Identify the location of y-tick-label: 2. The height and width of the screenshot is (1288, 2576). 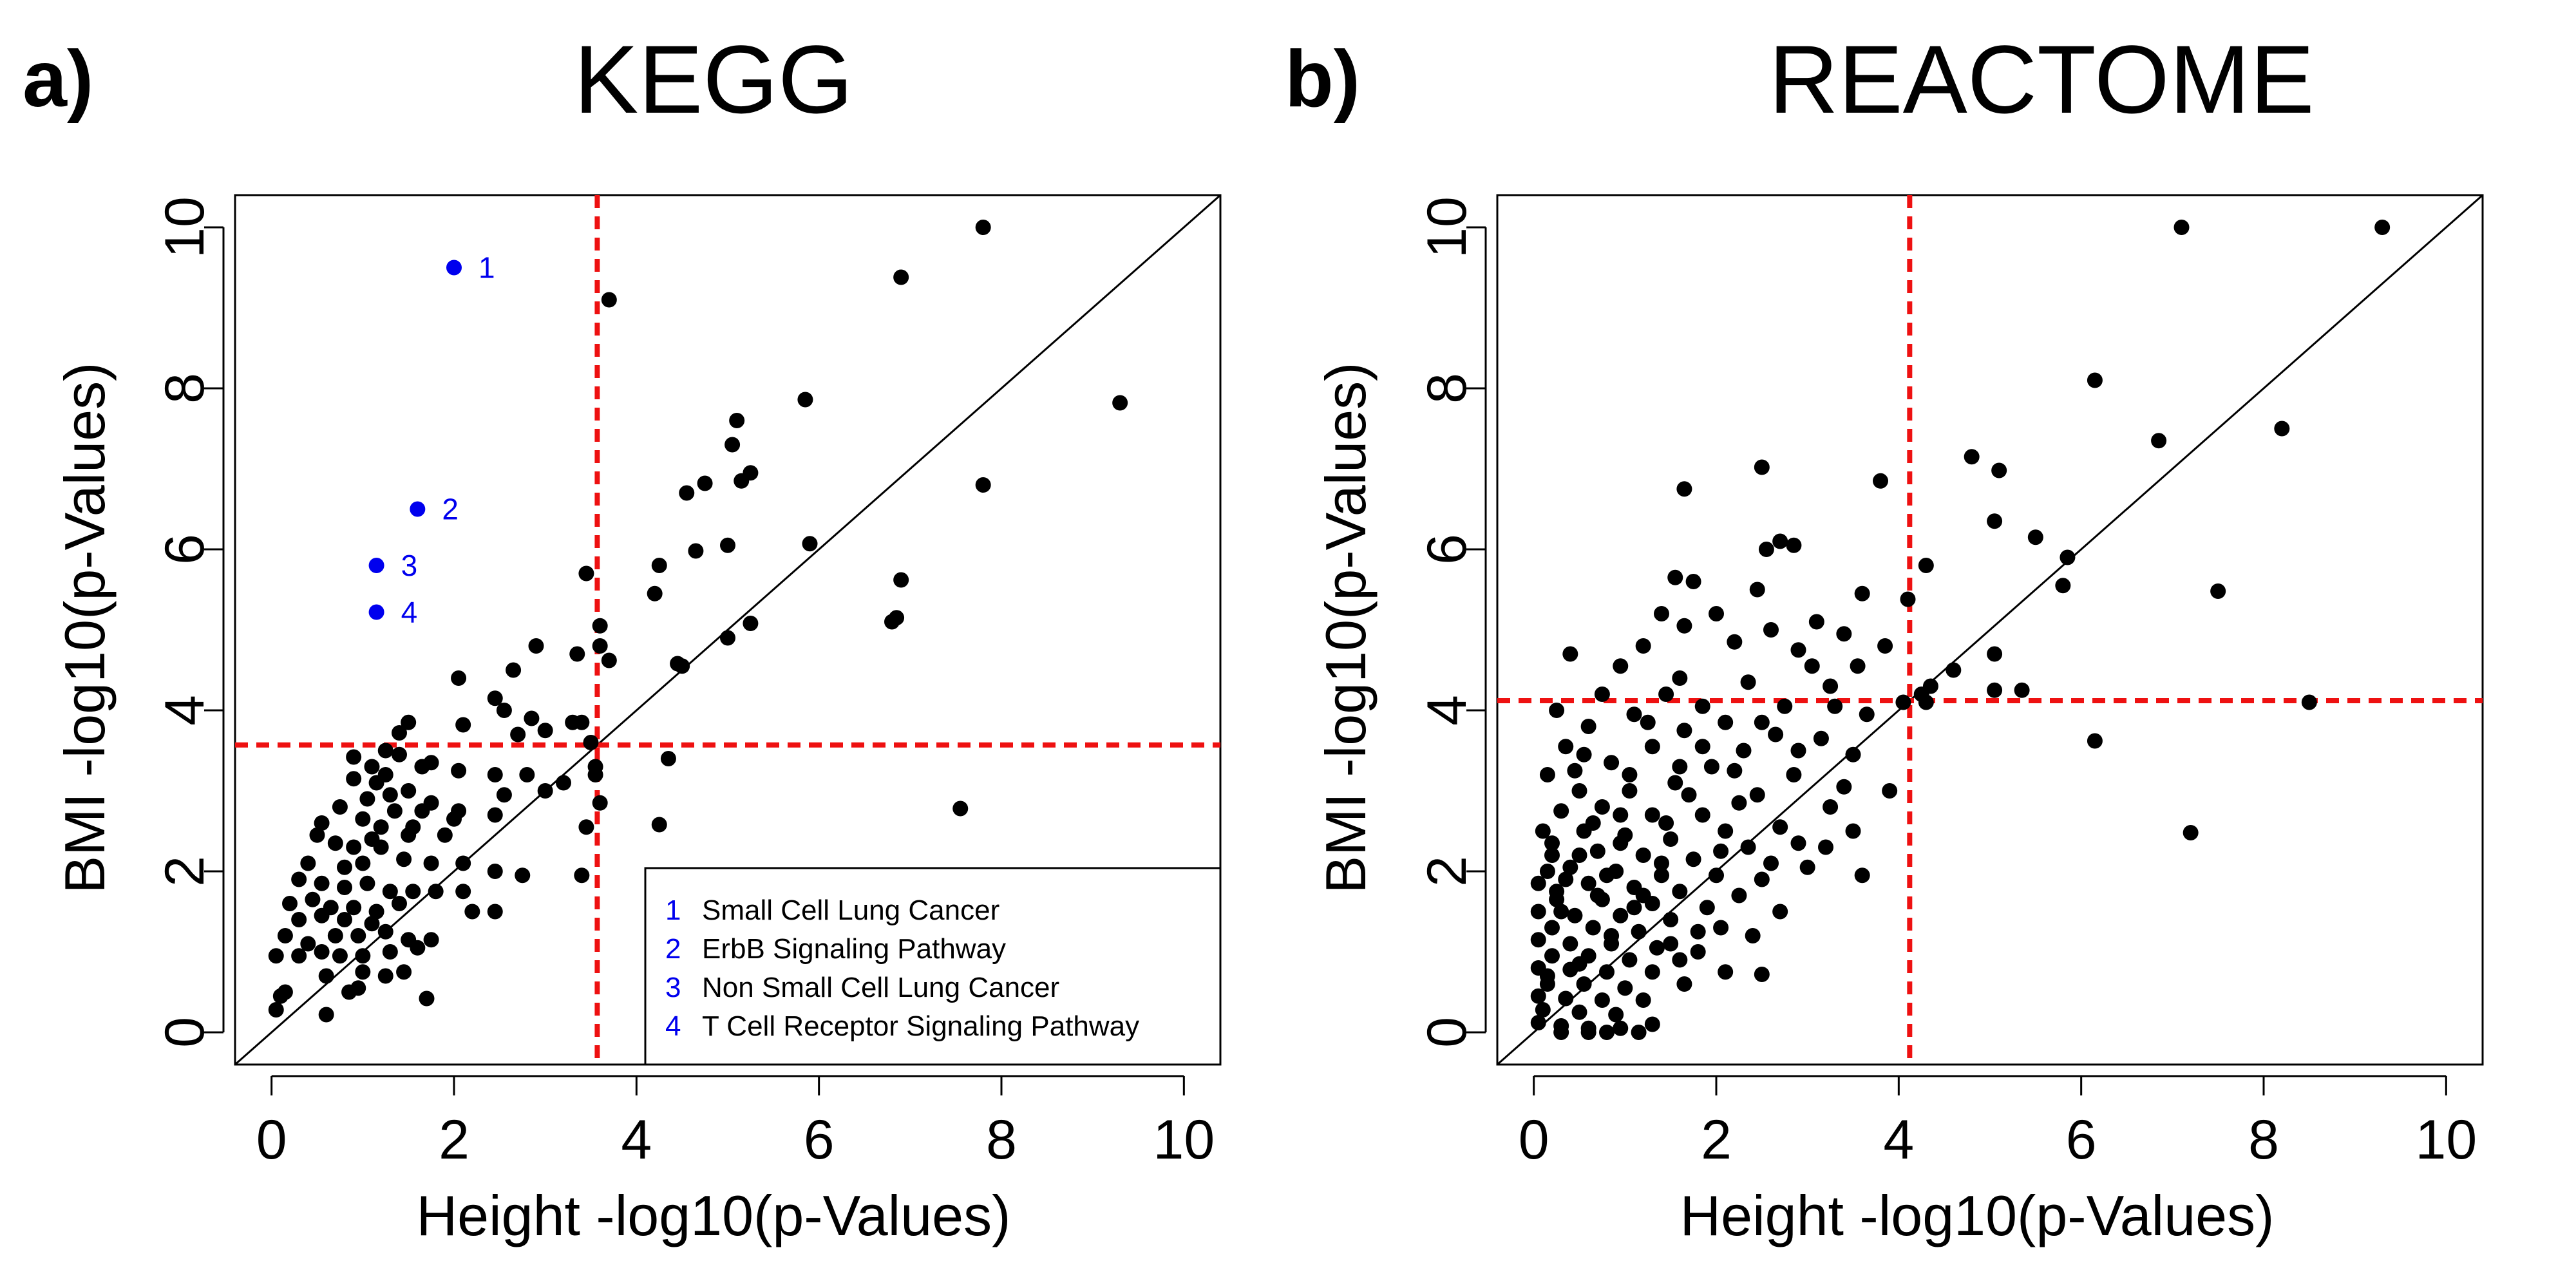
(1447, 872).